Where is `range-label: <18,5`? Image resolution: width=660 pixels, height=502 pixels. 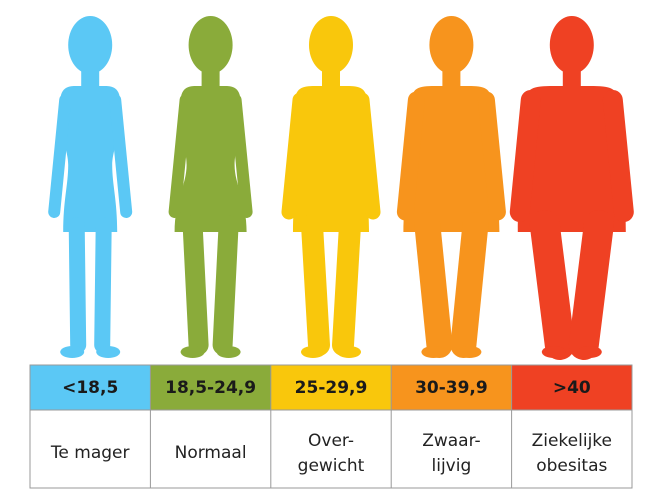
range-label: <18,5 is located at coordinates (90, 388).